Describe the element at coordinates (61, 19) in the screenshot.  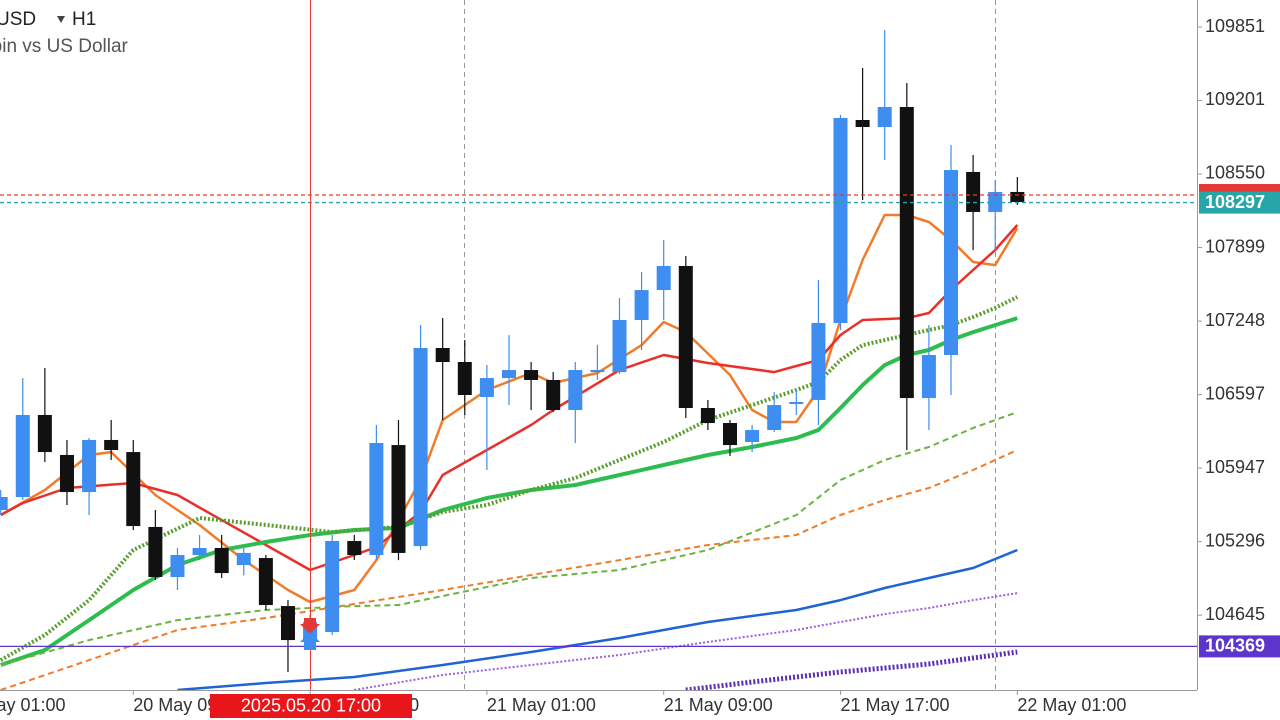
I see `dropdown-icon` at that location.